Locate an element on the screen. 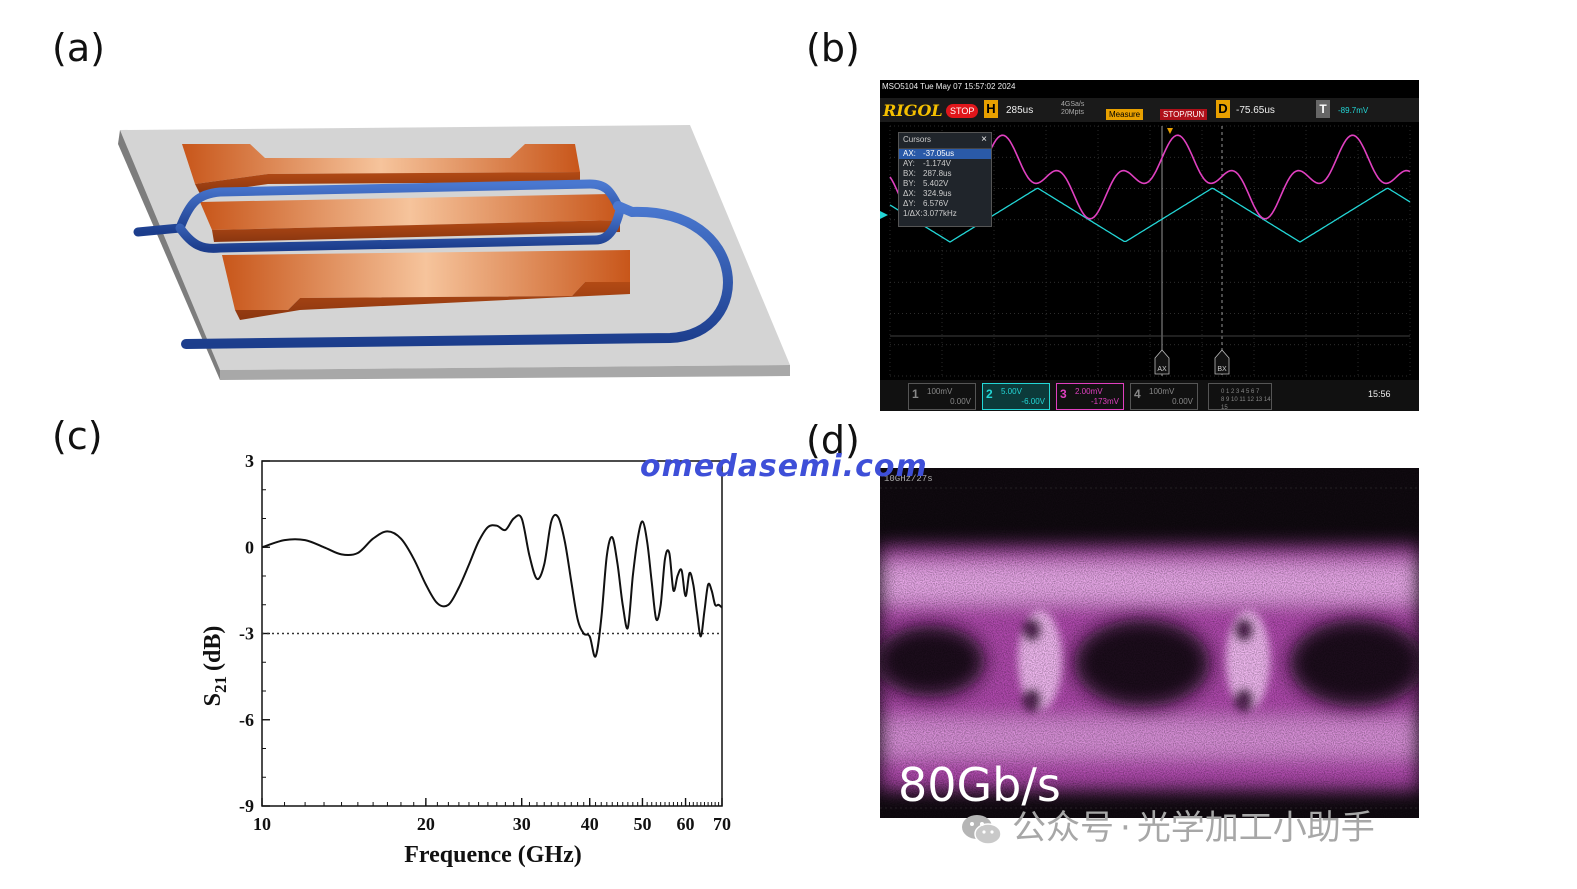 Image resolution: width=1577 pixels, height=889 pixels. cursor-readout-row: BY: 5.402V is located at coordinates (945, 184).